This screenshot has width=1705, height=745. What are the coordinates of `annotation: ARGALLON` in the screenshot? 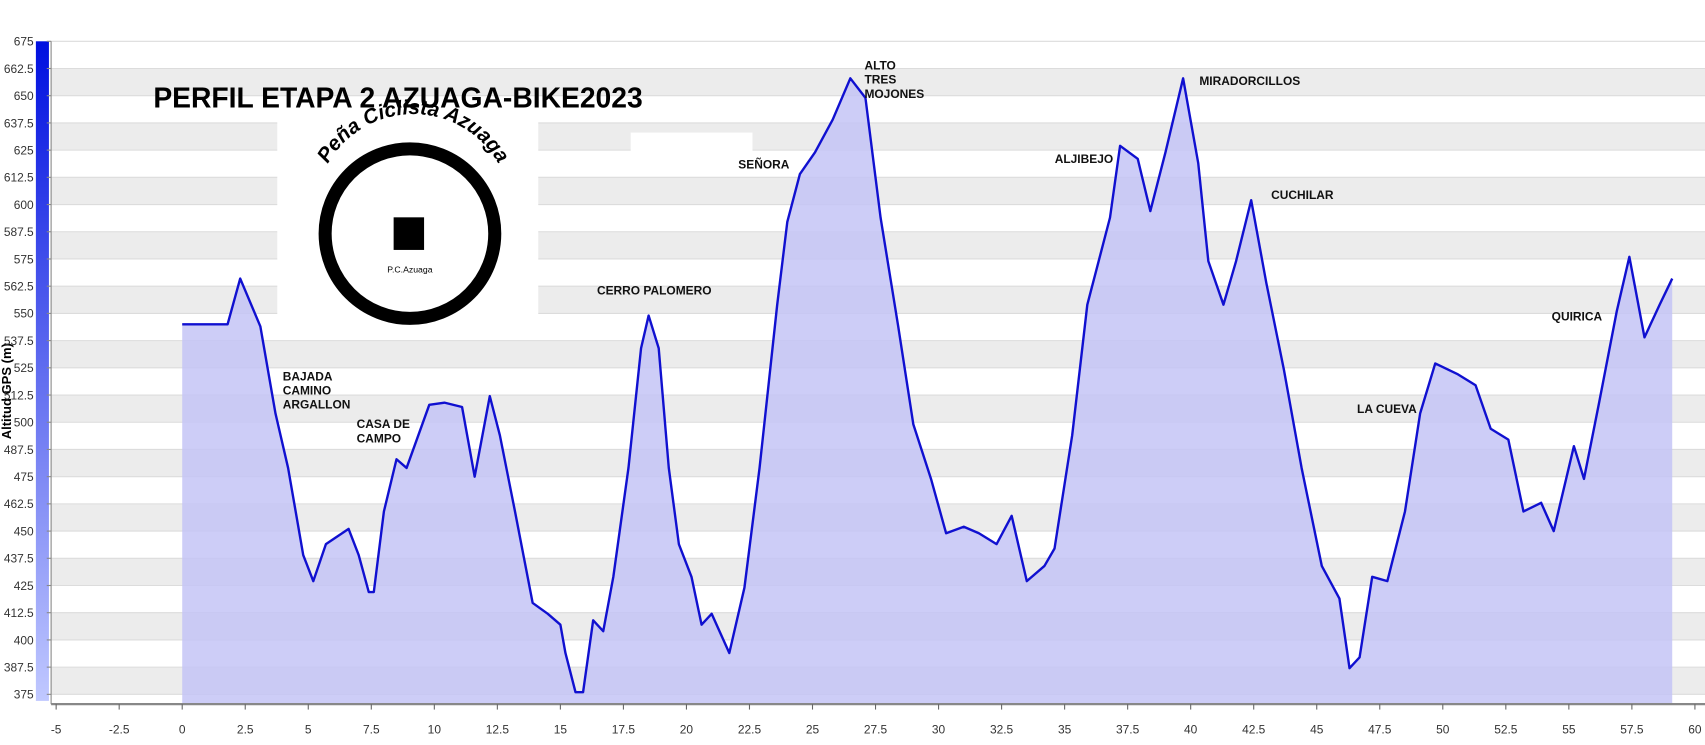 It's located at (317, 405).